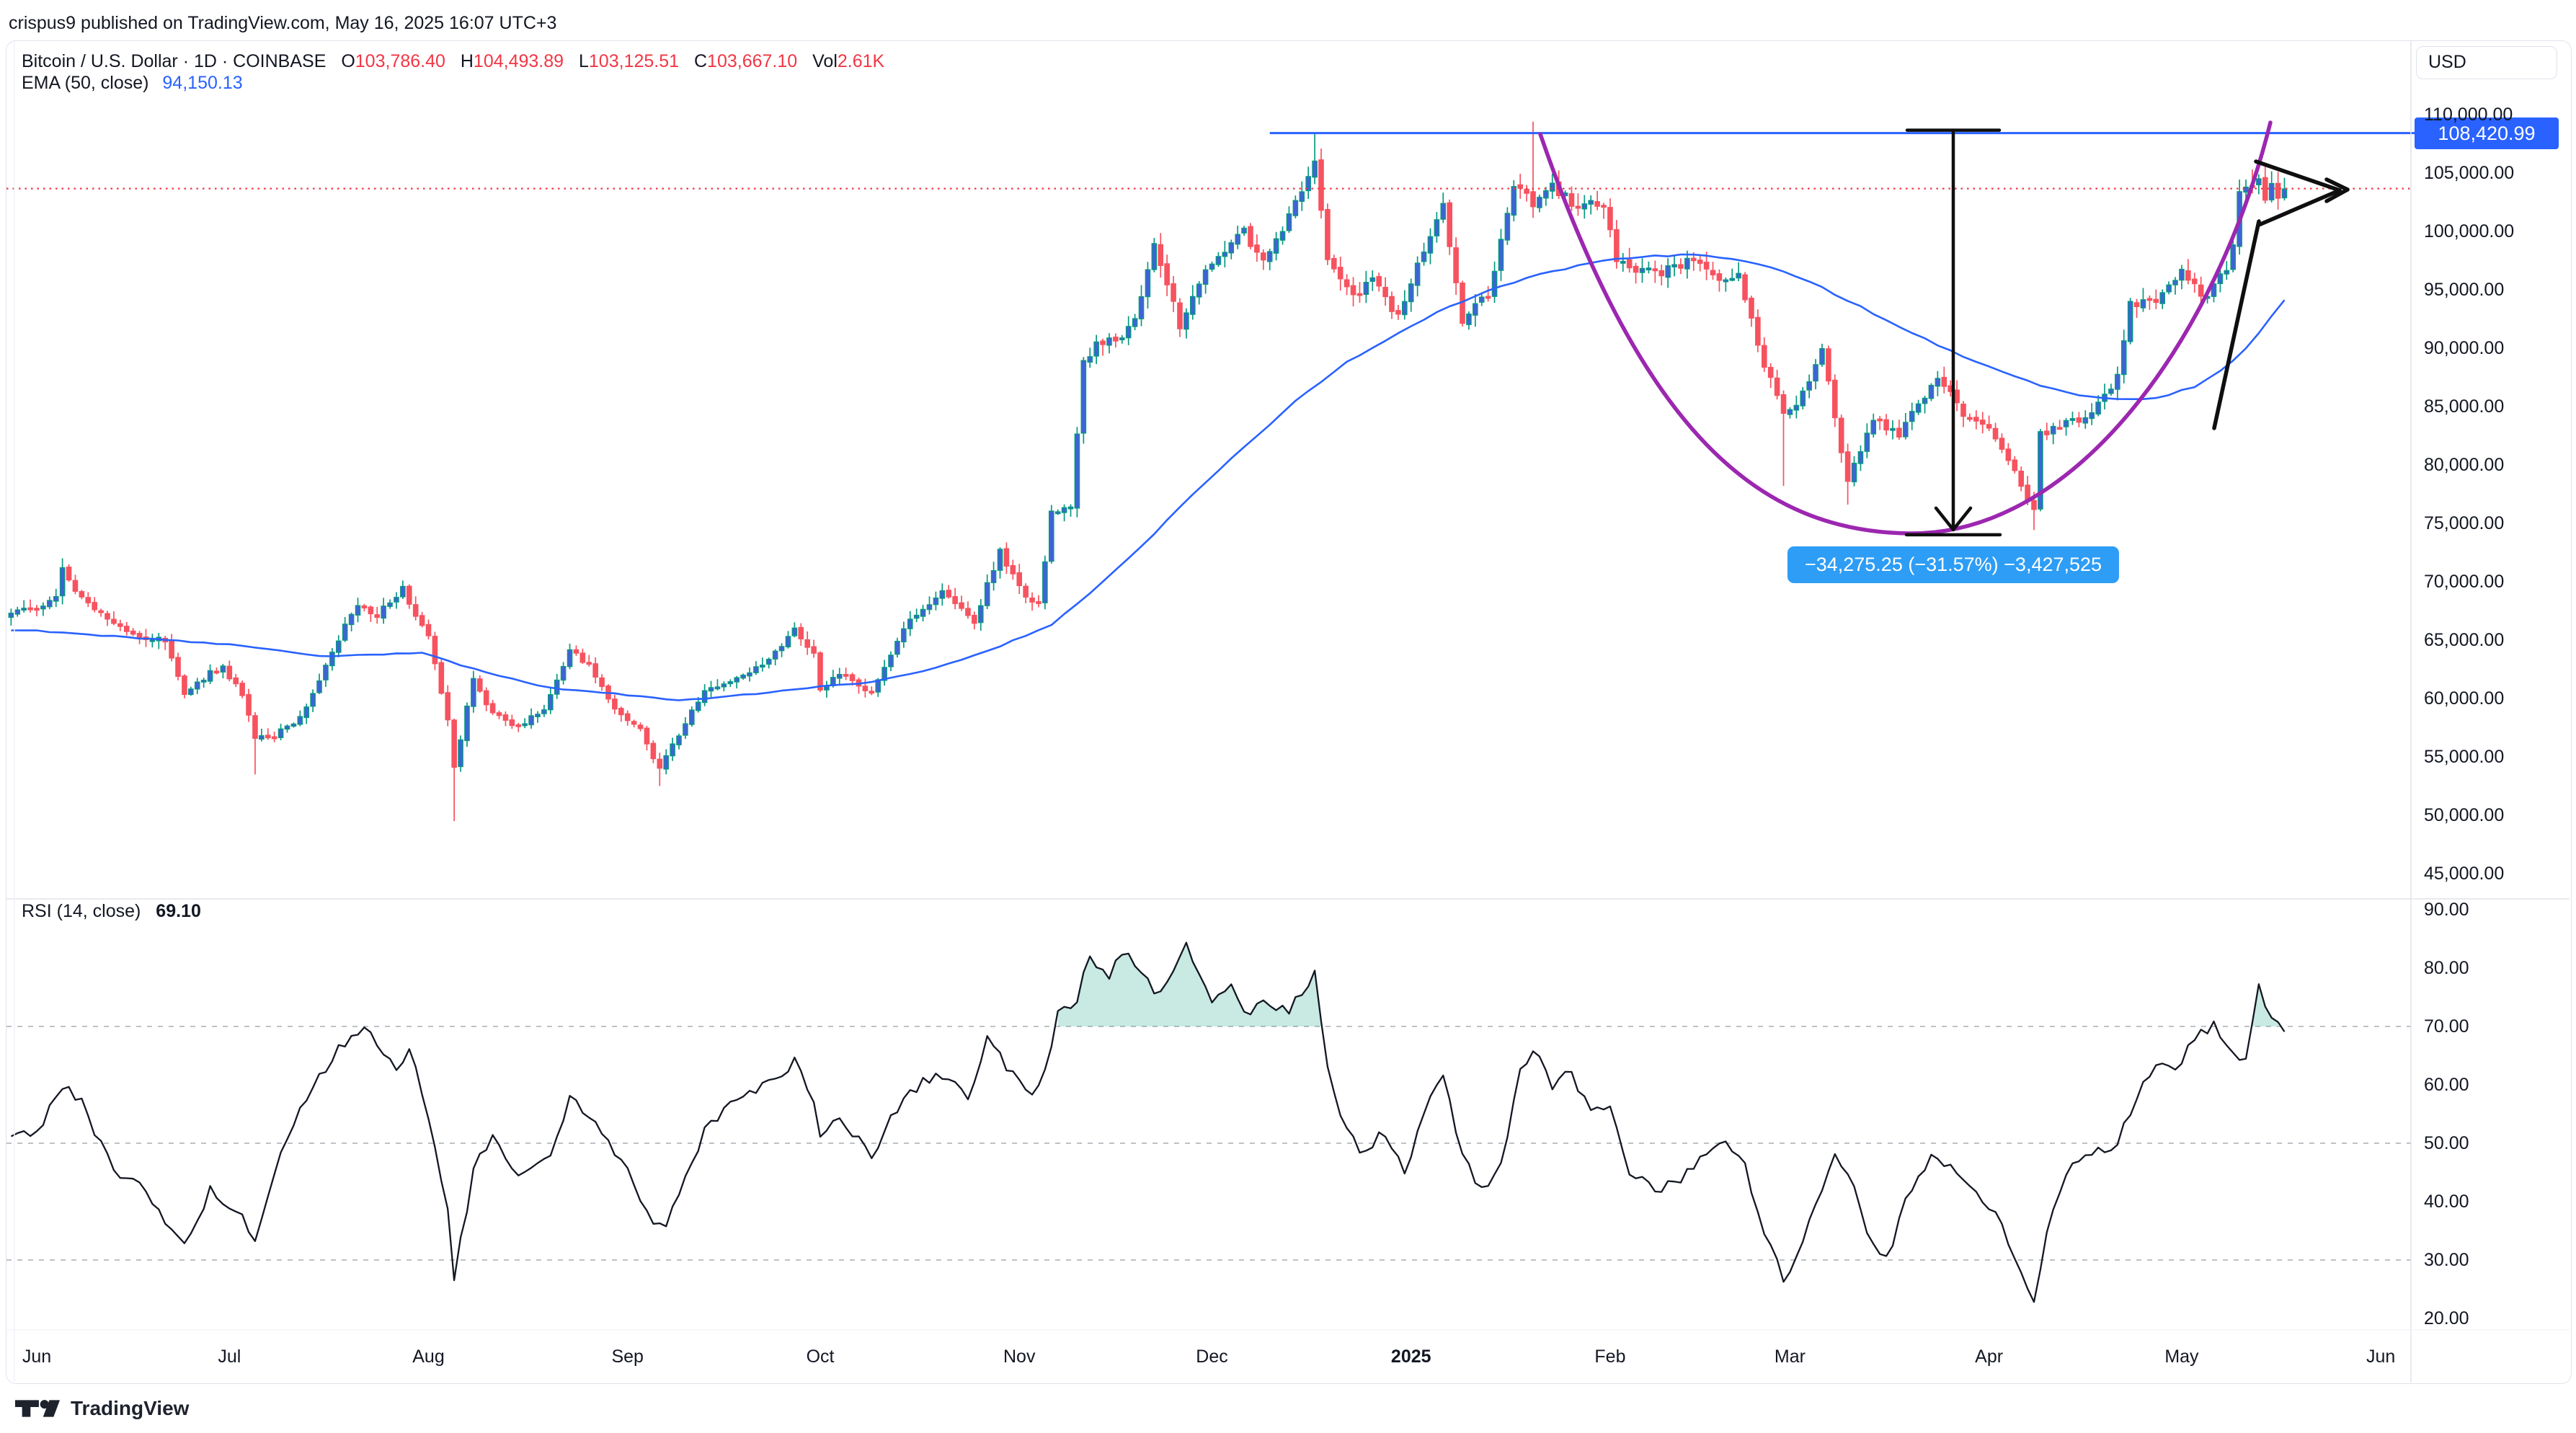  I want to click on symbol-title: Bitcoin / U.S. Dollar, so click(100, 61).